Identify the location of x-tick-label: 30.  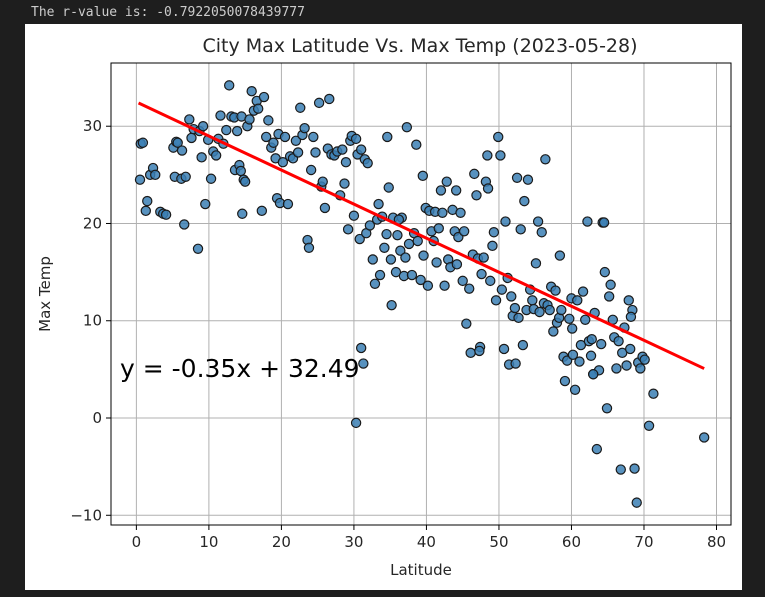
(353, 542).